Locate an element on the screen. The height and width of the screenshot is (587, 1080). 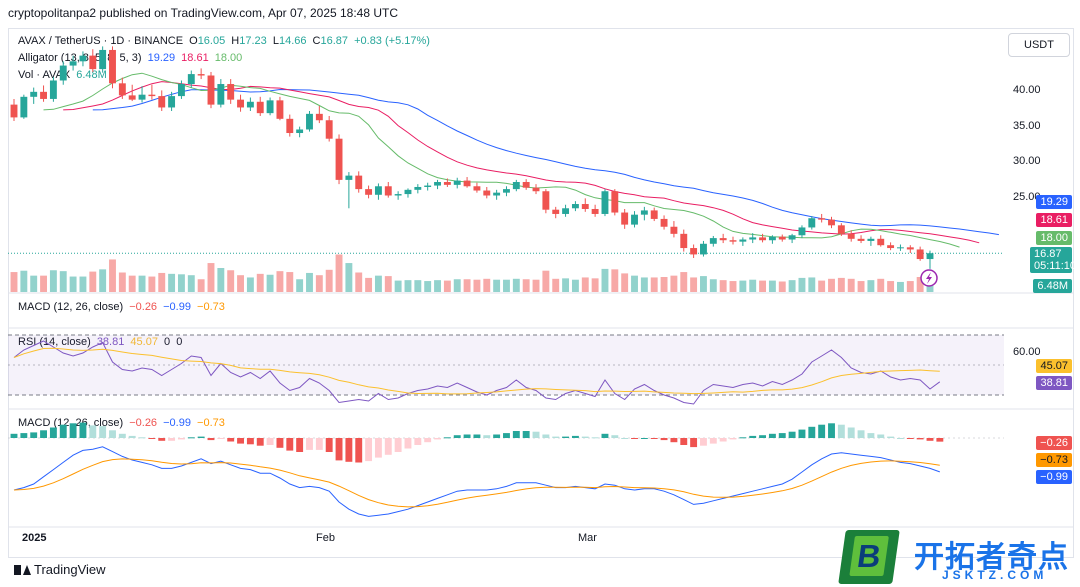
x-tick-label: Mar is located at coordinates (587, 538).